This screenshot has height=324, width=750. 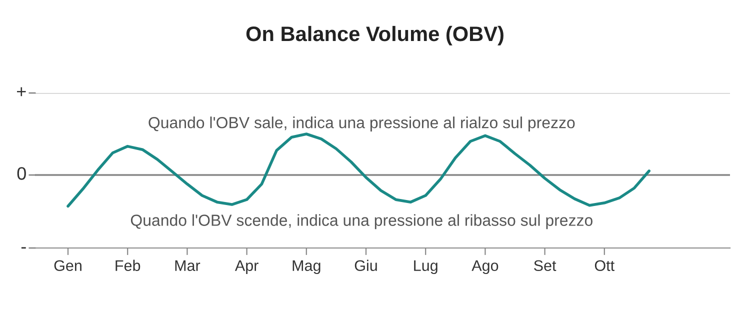 What do you see at coordinates (361, 124) in the screenshot?
I see `text: Quando l'OBV sale, indica una pressione al rialzo sul prezzo` at bounding box center [361, 124].